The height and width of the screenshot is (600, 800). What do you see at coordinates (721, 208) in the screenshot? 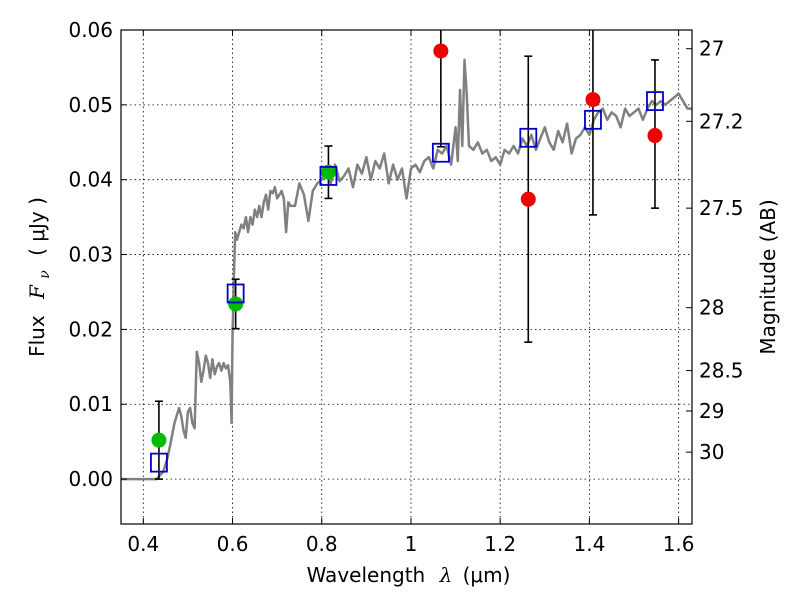
I see `y2-tick-label: 27.5` at bounding box center [721, 208].